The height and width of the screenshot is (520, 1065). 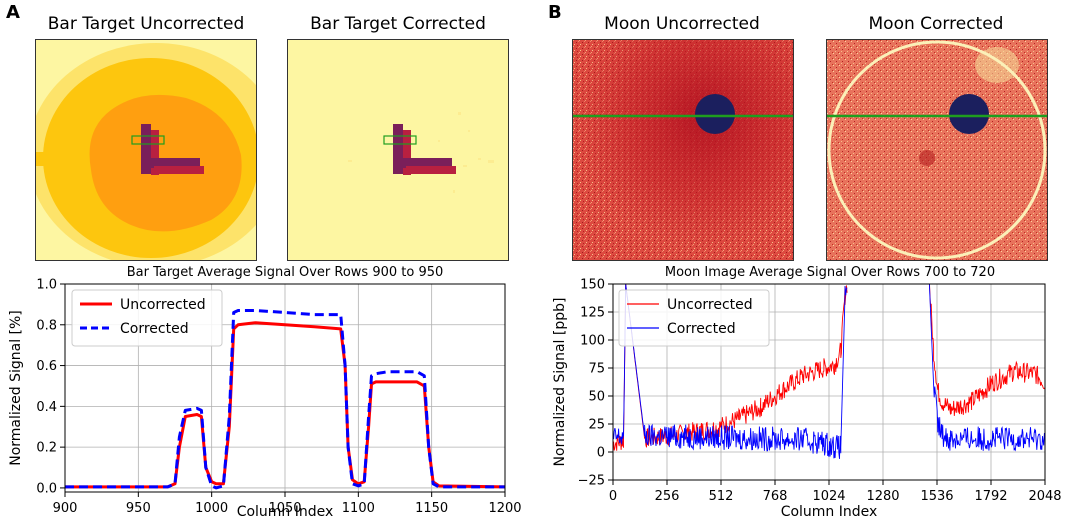 What do you see at coordinates (596, 369) in the screenshot?
I see `y-tick-label: 75` at bounding box center [596, 369].